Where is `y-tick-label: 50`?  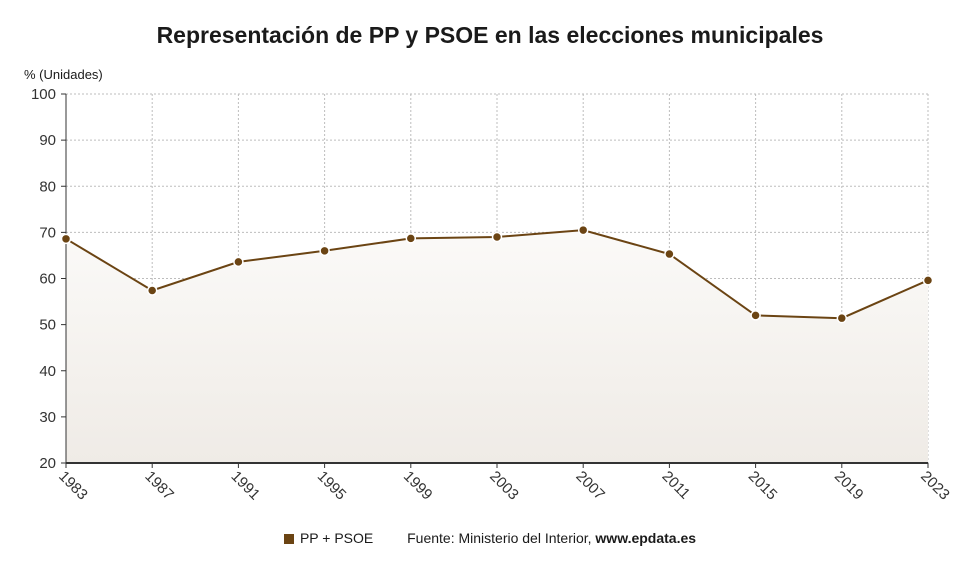
y-tick-label: 50 is located at coordinates (47, 325).